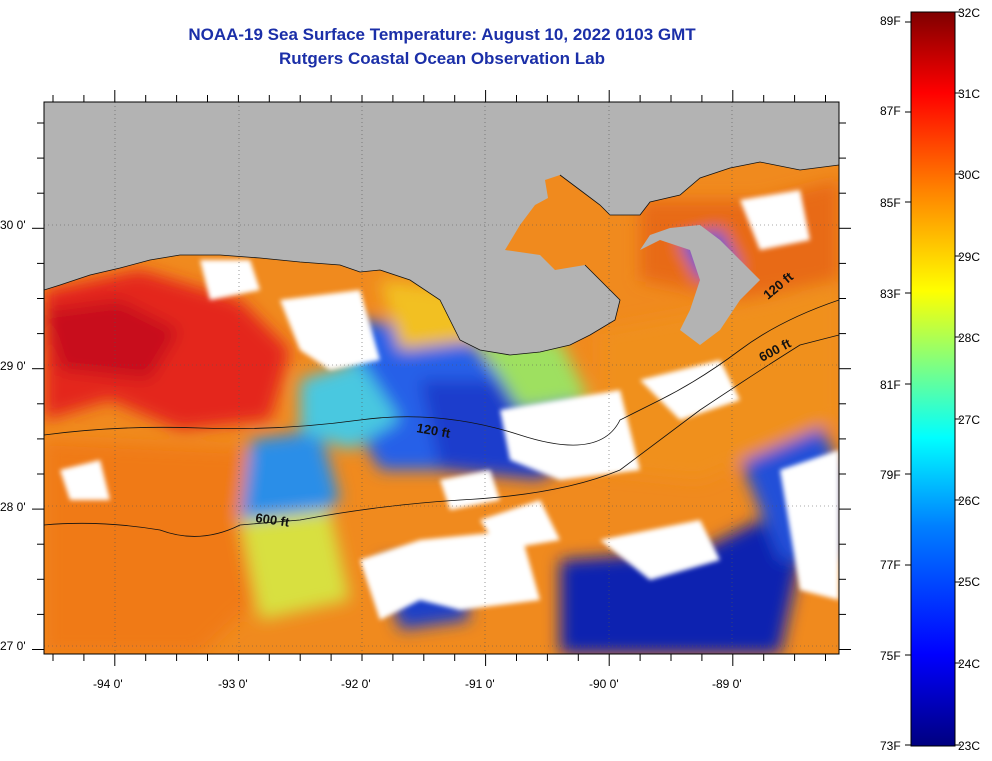 Image resolution: width=992 pixels, height=761 pixels. Describe the element at coordinates (442, 58) in the screenshot. I see `map-subtitle: Rutgers Coastal Ocean Observation Lab` at that location.